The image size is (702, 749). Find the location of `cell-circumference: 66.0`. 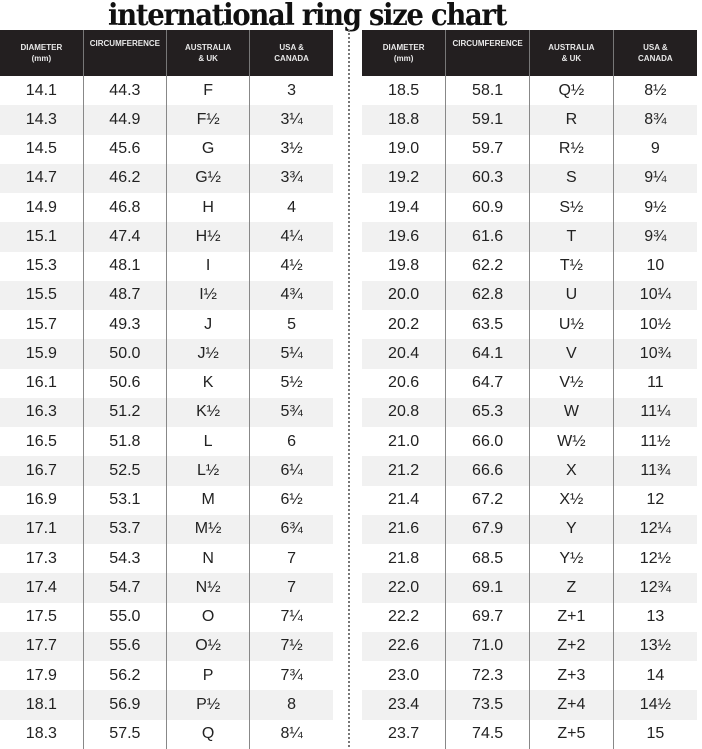

cell-circumference: 66.0 is located at coordinates (487, 442).